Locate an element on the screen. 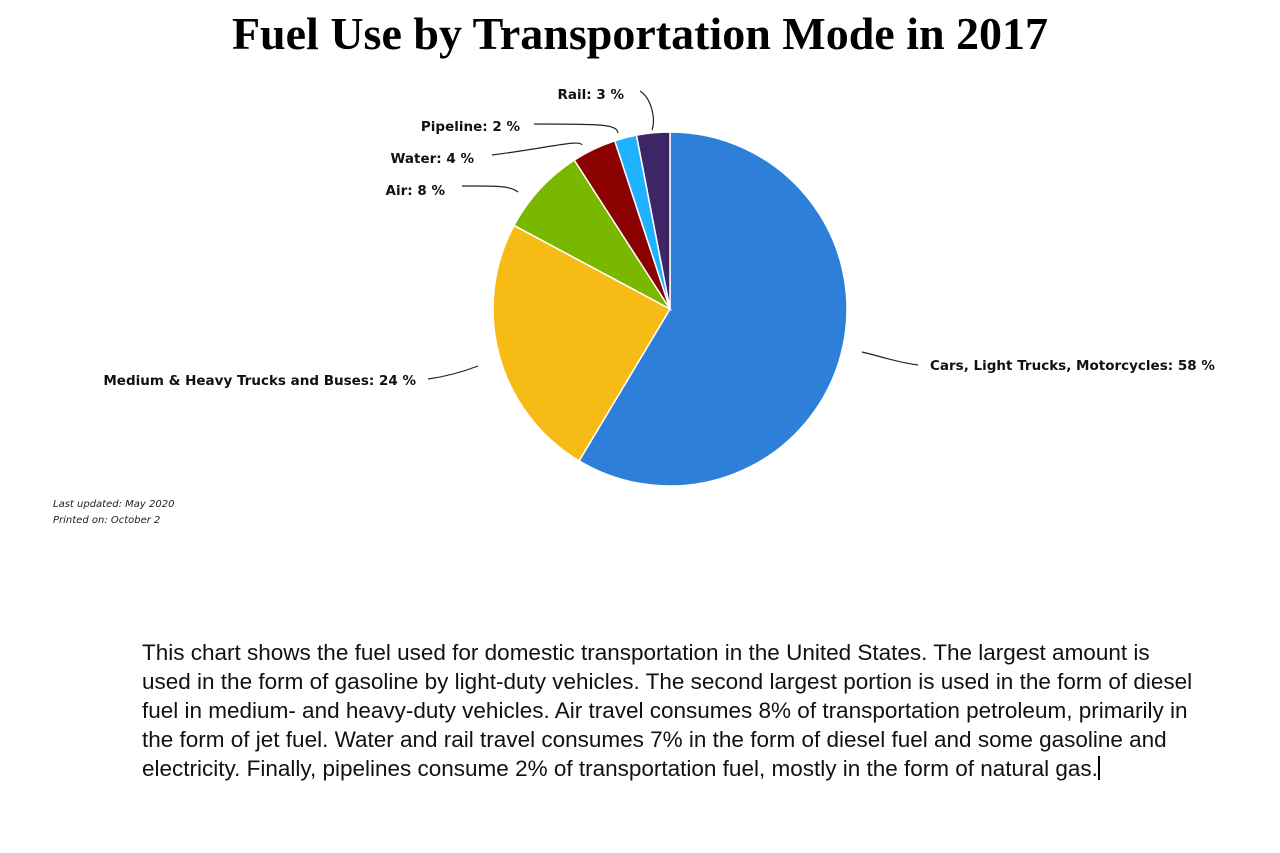  slice-label-2: Air: 8 % is located at coordinates (416, 191).